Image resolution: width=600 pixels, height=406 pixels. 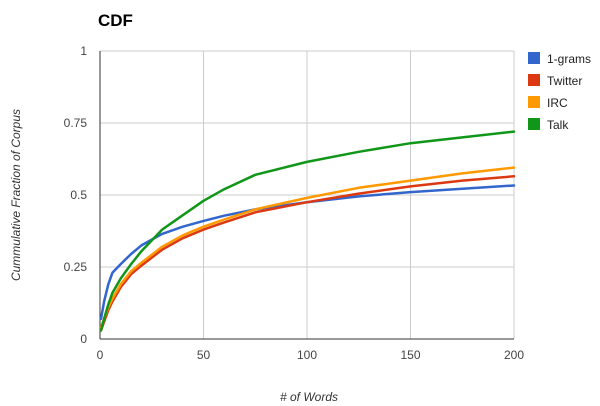 I want to click on y-tick-label: 0.5, so click(x=78, y=195).